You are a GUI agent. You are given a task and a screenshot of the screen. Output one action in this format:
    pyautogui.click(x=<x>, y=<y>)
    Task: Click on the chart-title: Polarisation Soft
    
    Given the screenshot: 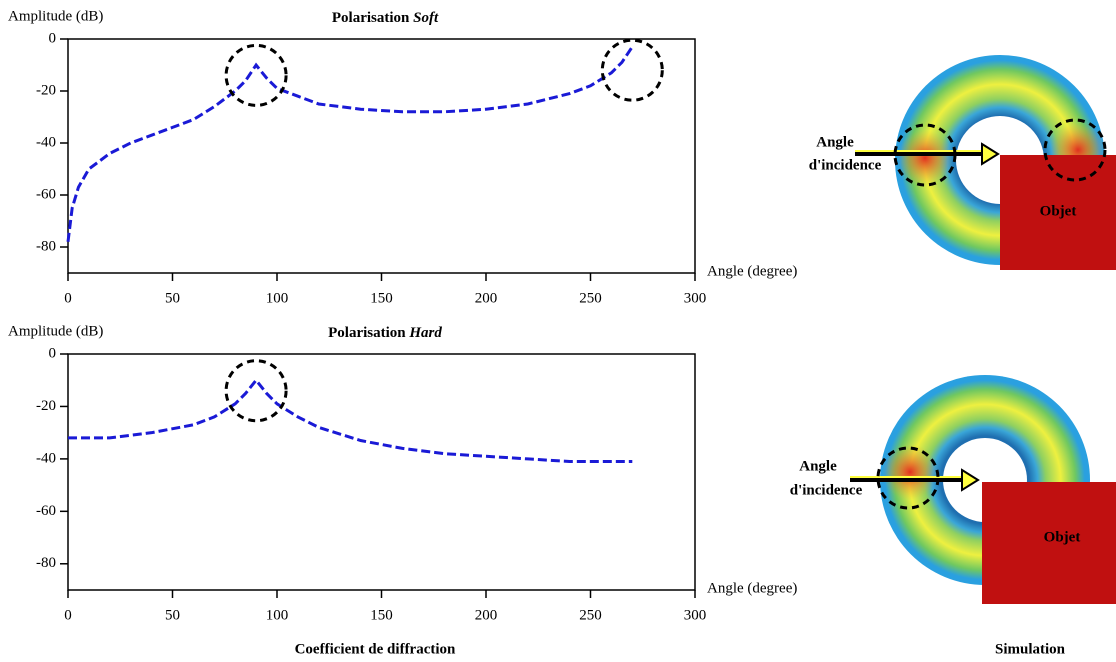 What is the action you would take?
    pyautogui.click(x=385, y=18)
    